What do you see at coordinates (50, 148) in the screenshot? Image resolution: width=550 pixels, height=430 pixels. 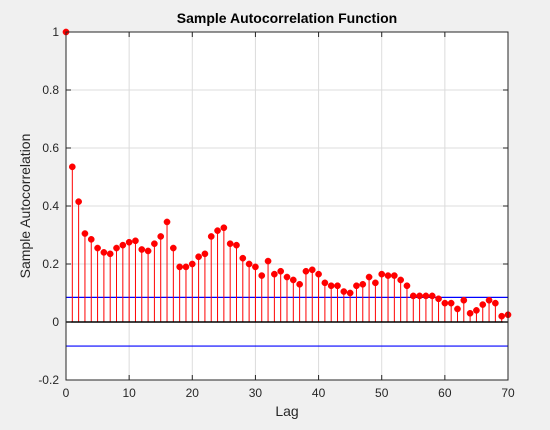 I see `y-tick-label: 0.6` at bounding box center [50, 148].